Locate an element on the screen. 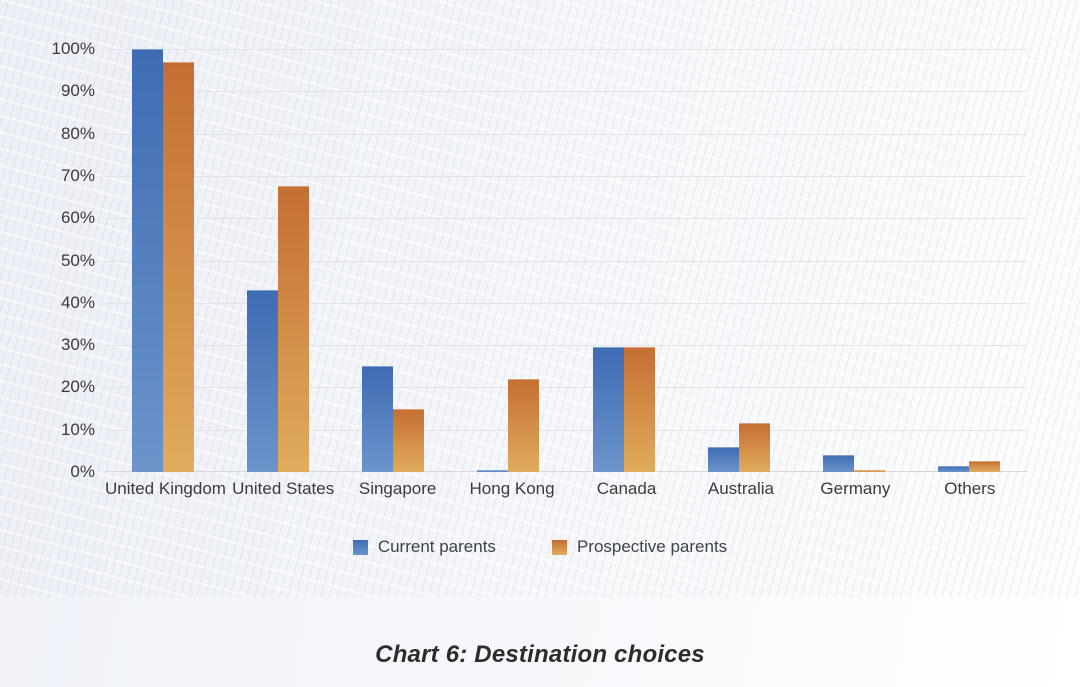 This screenshot has width=1080, height=687. category-label: Australia is located at coordinates (740, 488).